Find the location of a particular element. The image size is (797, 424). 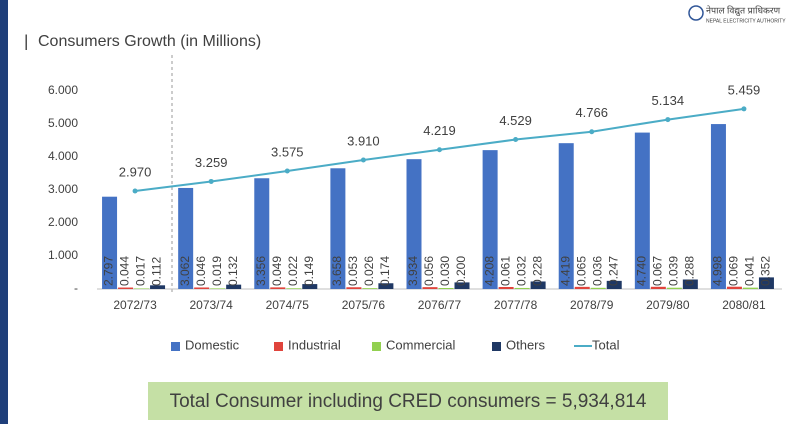

x-tick-label: 2076/77 is located at coordinates (440, 305).